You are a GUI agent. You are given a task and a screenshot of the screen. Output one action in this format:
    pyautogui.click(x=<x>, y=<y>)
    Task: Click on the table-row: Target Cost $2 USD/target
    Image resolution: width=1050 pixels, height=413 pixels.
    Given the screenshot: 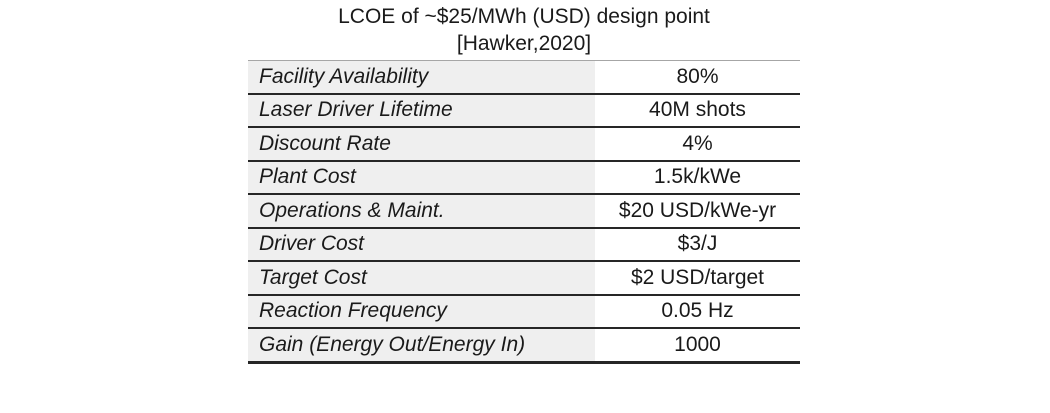 What is the action you would take?
    pyautogui.click(x=524, y=279)
    